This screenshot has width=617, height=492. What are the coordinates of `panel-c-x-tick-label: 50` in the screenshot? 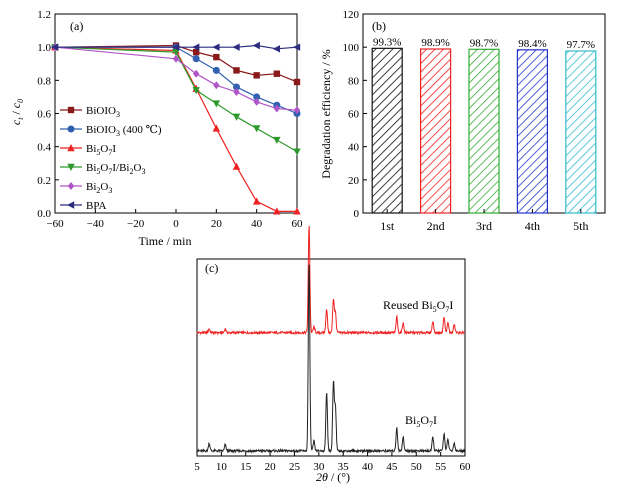 It's located at (417, 467).